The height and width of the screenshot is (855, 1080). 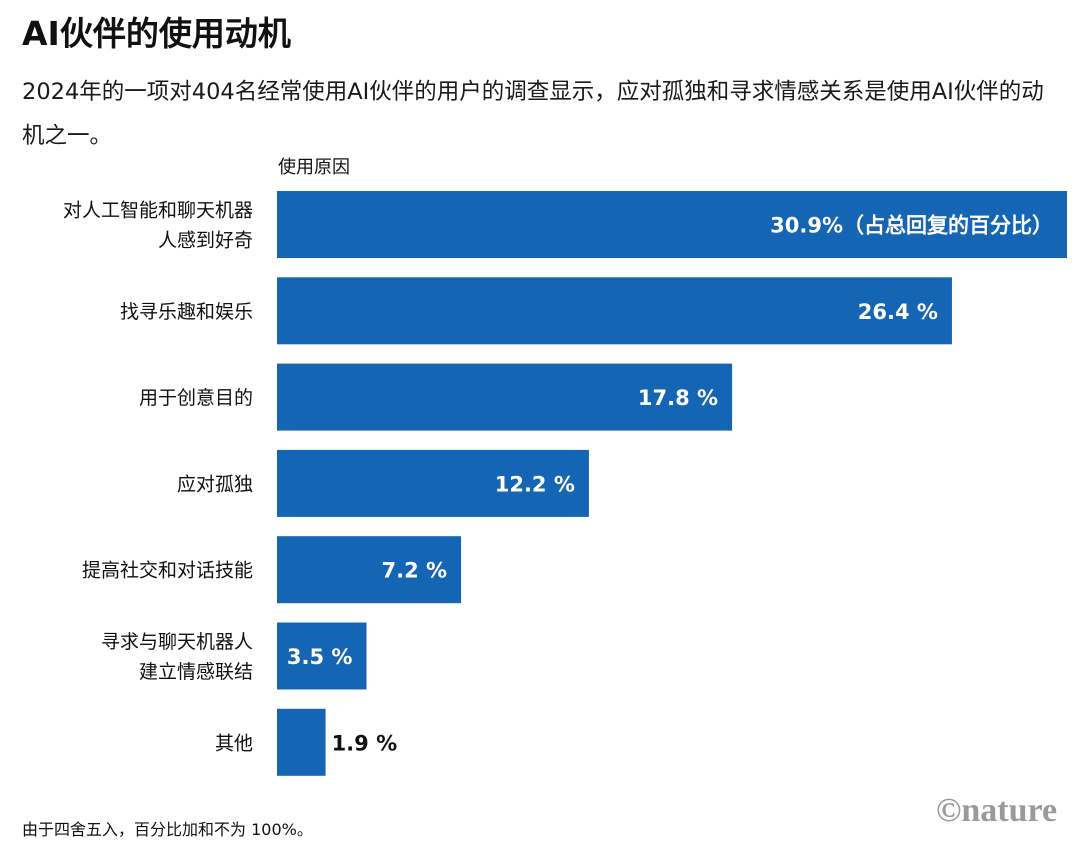 What do you see at coordinates (365, 743) in the screenshot?
I see `value-label-6: 1.9 %` at bounding box center [365, 743].